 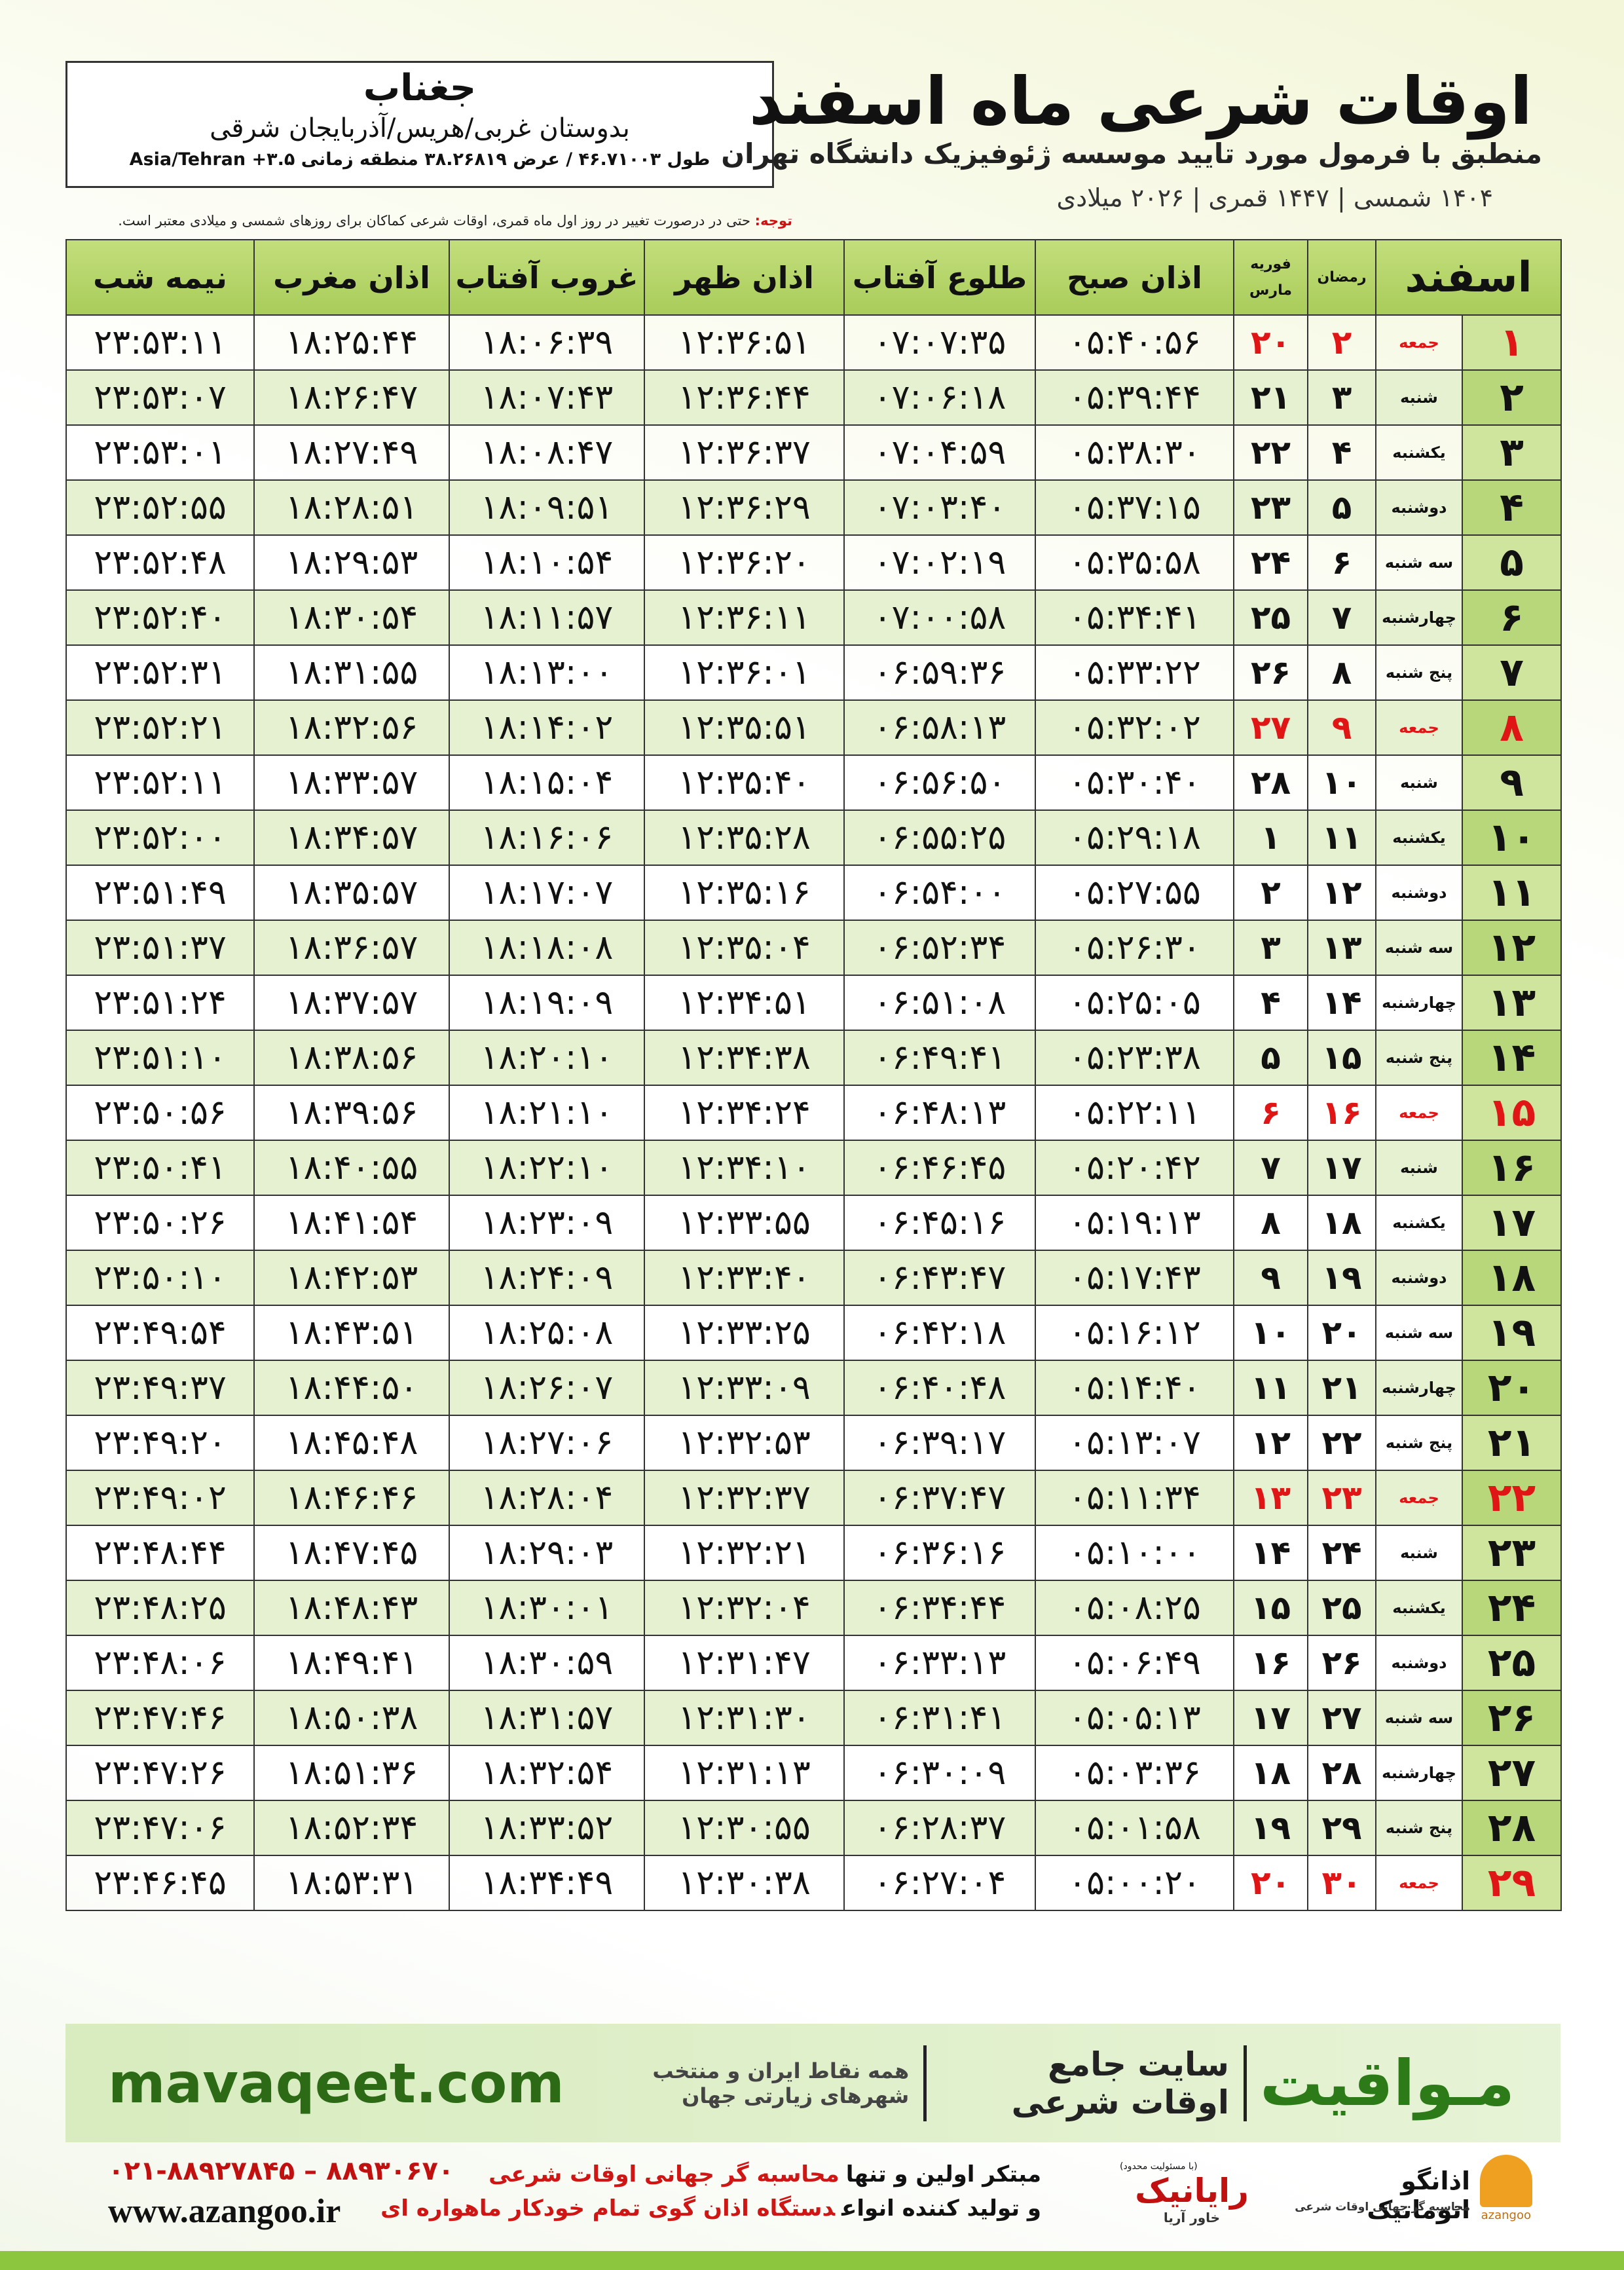 What do you see at coordinates (160, 1443) in the screenshot?
I see `time-cell: ۲۳:۴۹:۲۰` at bounding box center [160, 1443].